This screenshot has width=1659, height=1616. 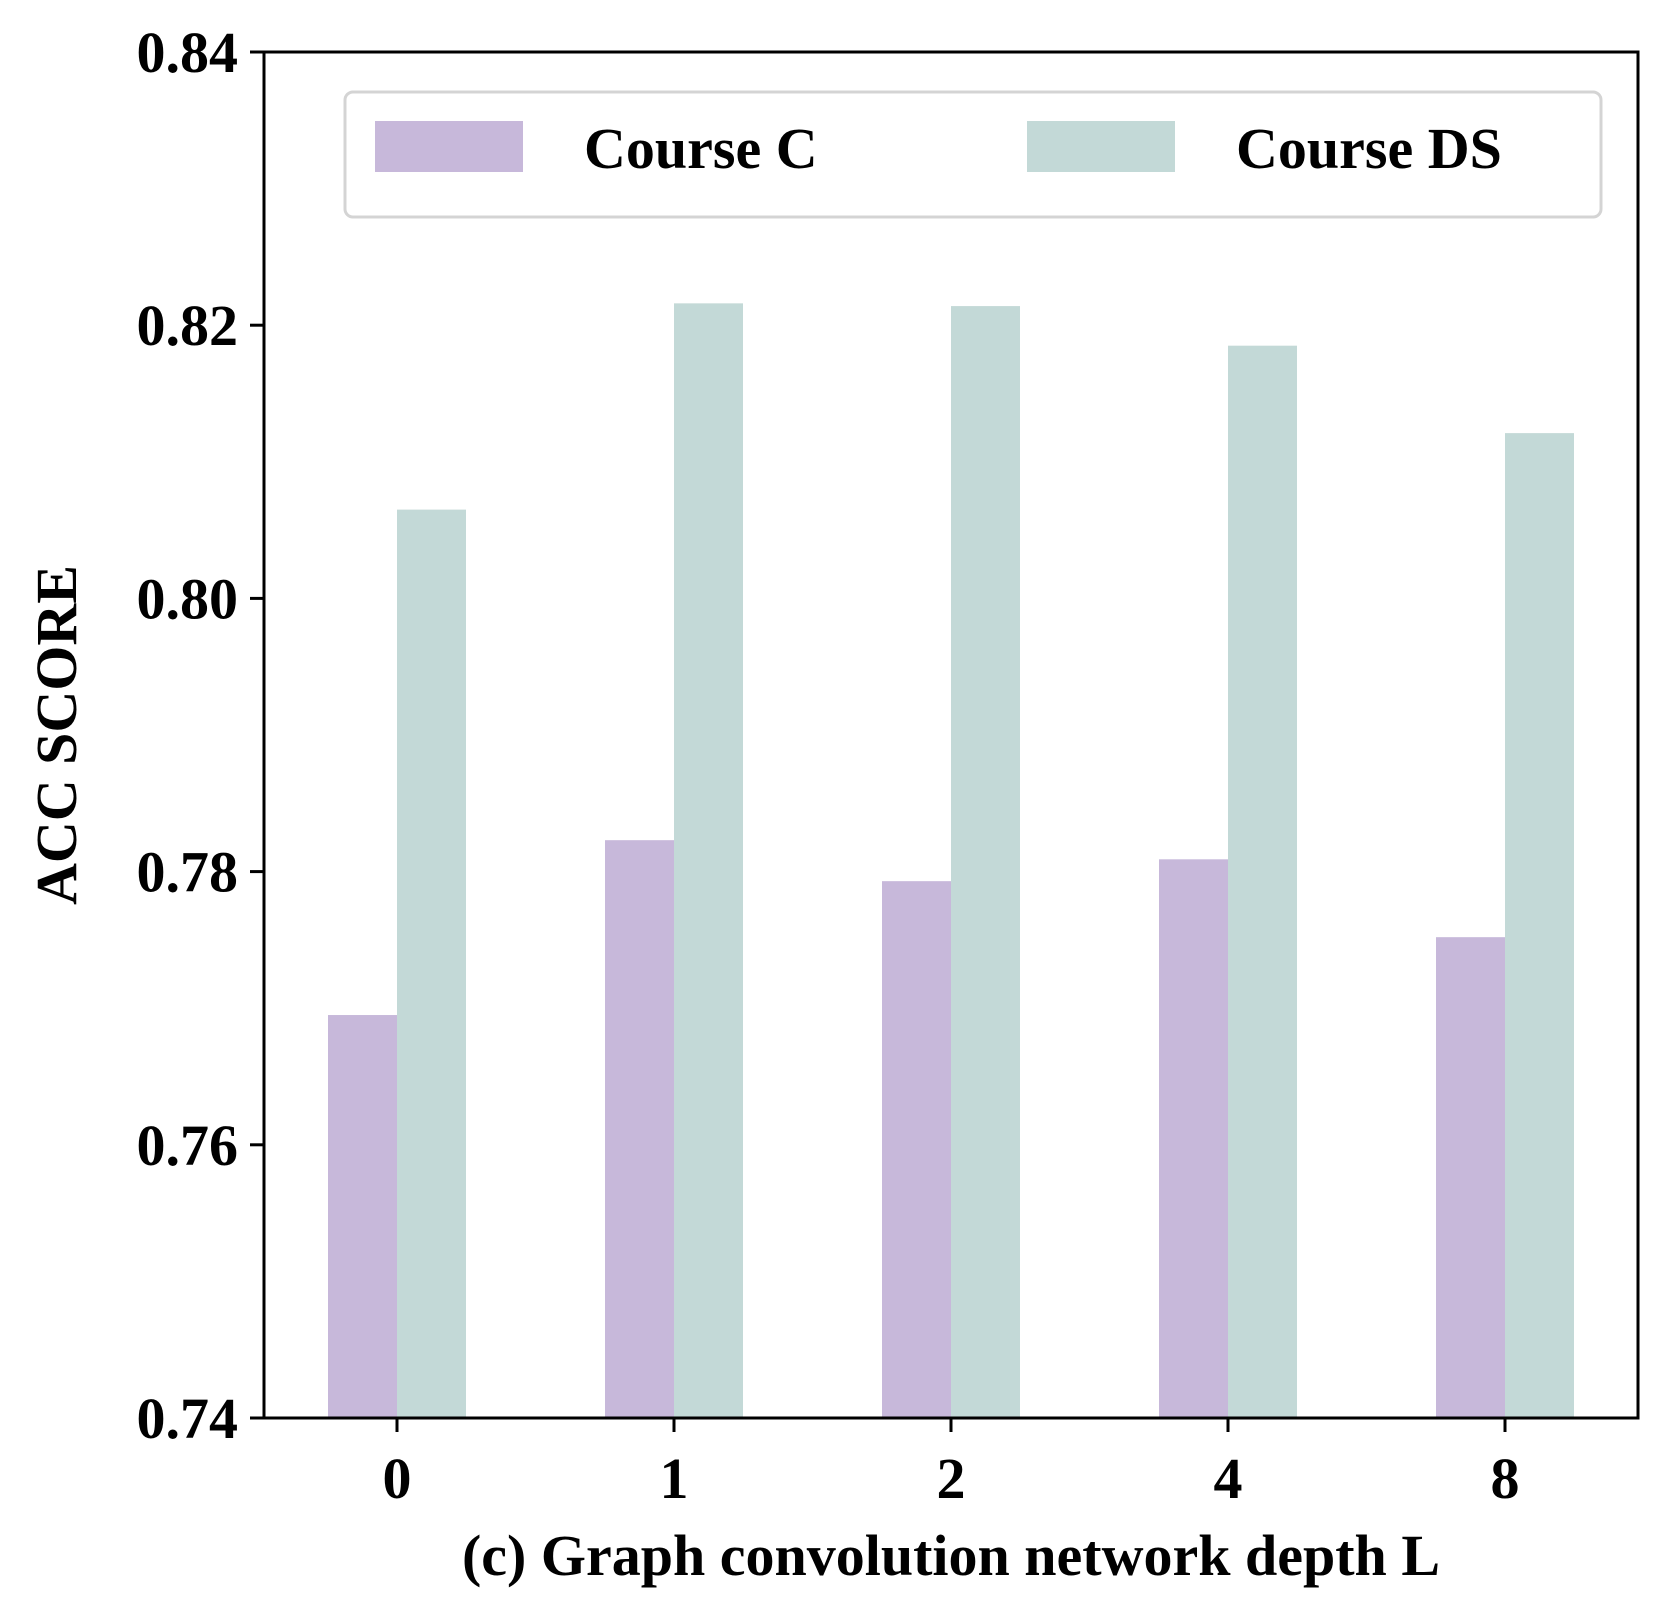 I want to click on x-tick-label-8: 8, so click(x=1505, y=1478).